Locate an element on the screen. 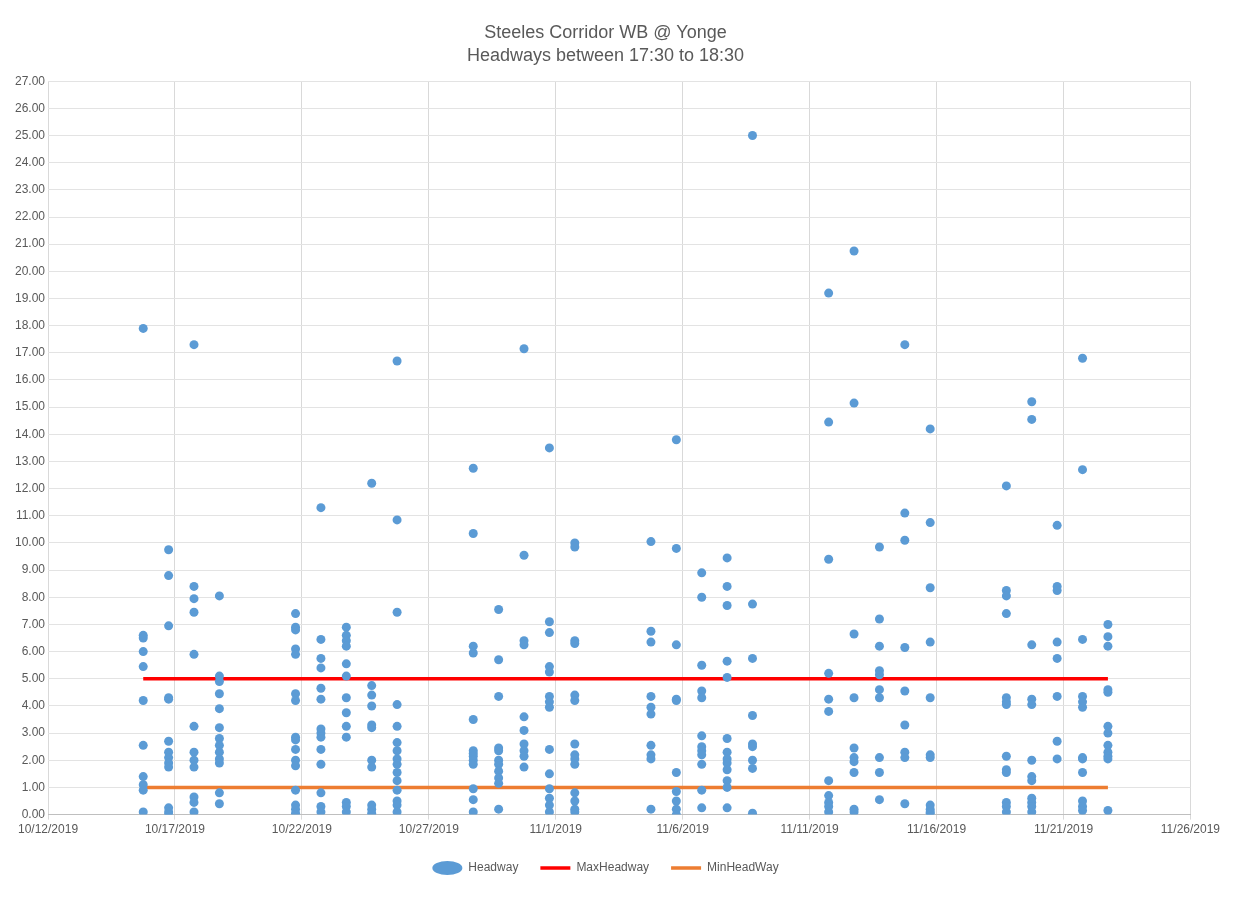 The height and width of the screenshot is (897, 1233). legend-label: Headway is located at coordinates (493, 867).